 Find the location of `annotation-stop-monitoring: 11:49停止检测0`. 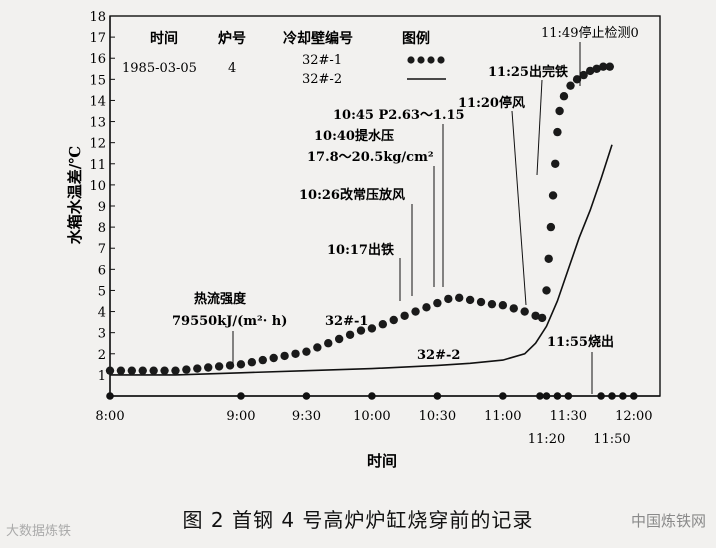

annotation-stop-monitoring: 11:49停止检测0 is located at coordinates (590, 33).